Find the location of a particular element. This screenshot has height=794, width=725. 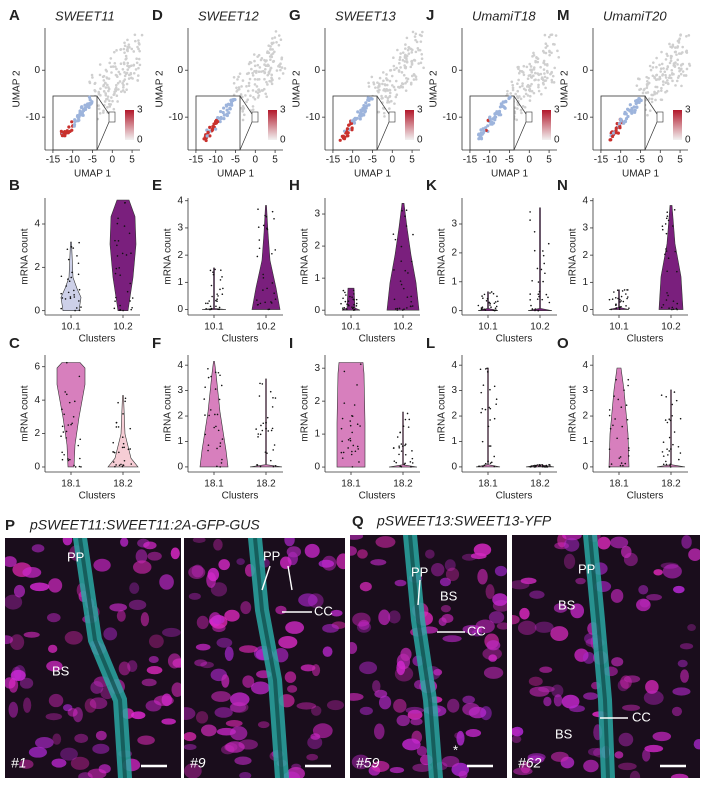

y-tick-label: 3 is located at coordinates (585, 228).